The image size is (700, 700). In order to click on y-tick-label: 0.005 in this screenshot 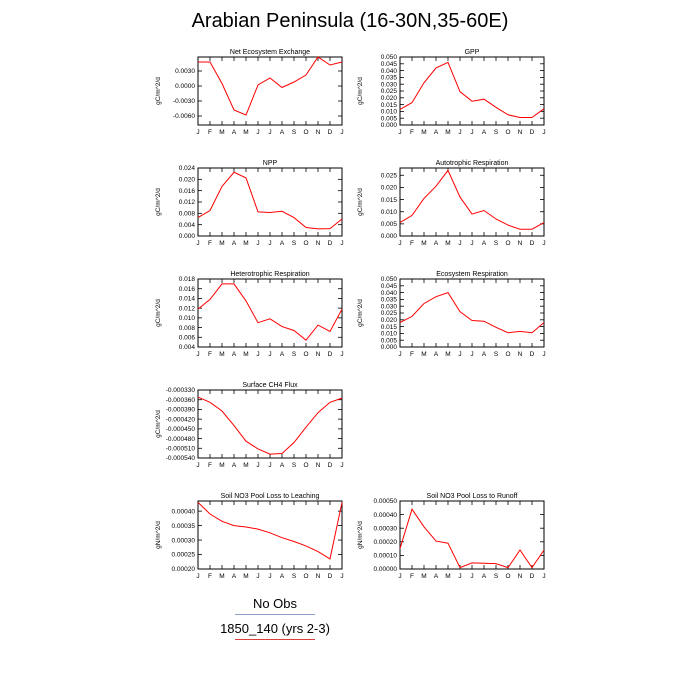, I will do `click(389, 118)`.